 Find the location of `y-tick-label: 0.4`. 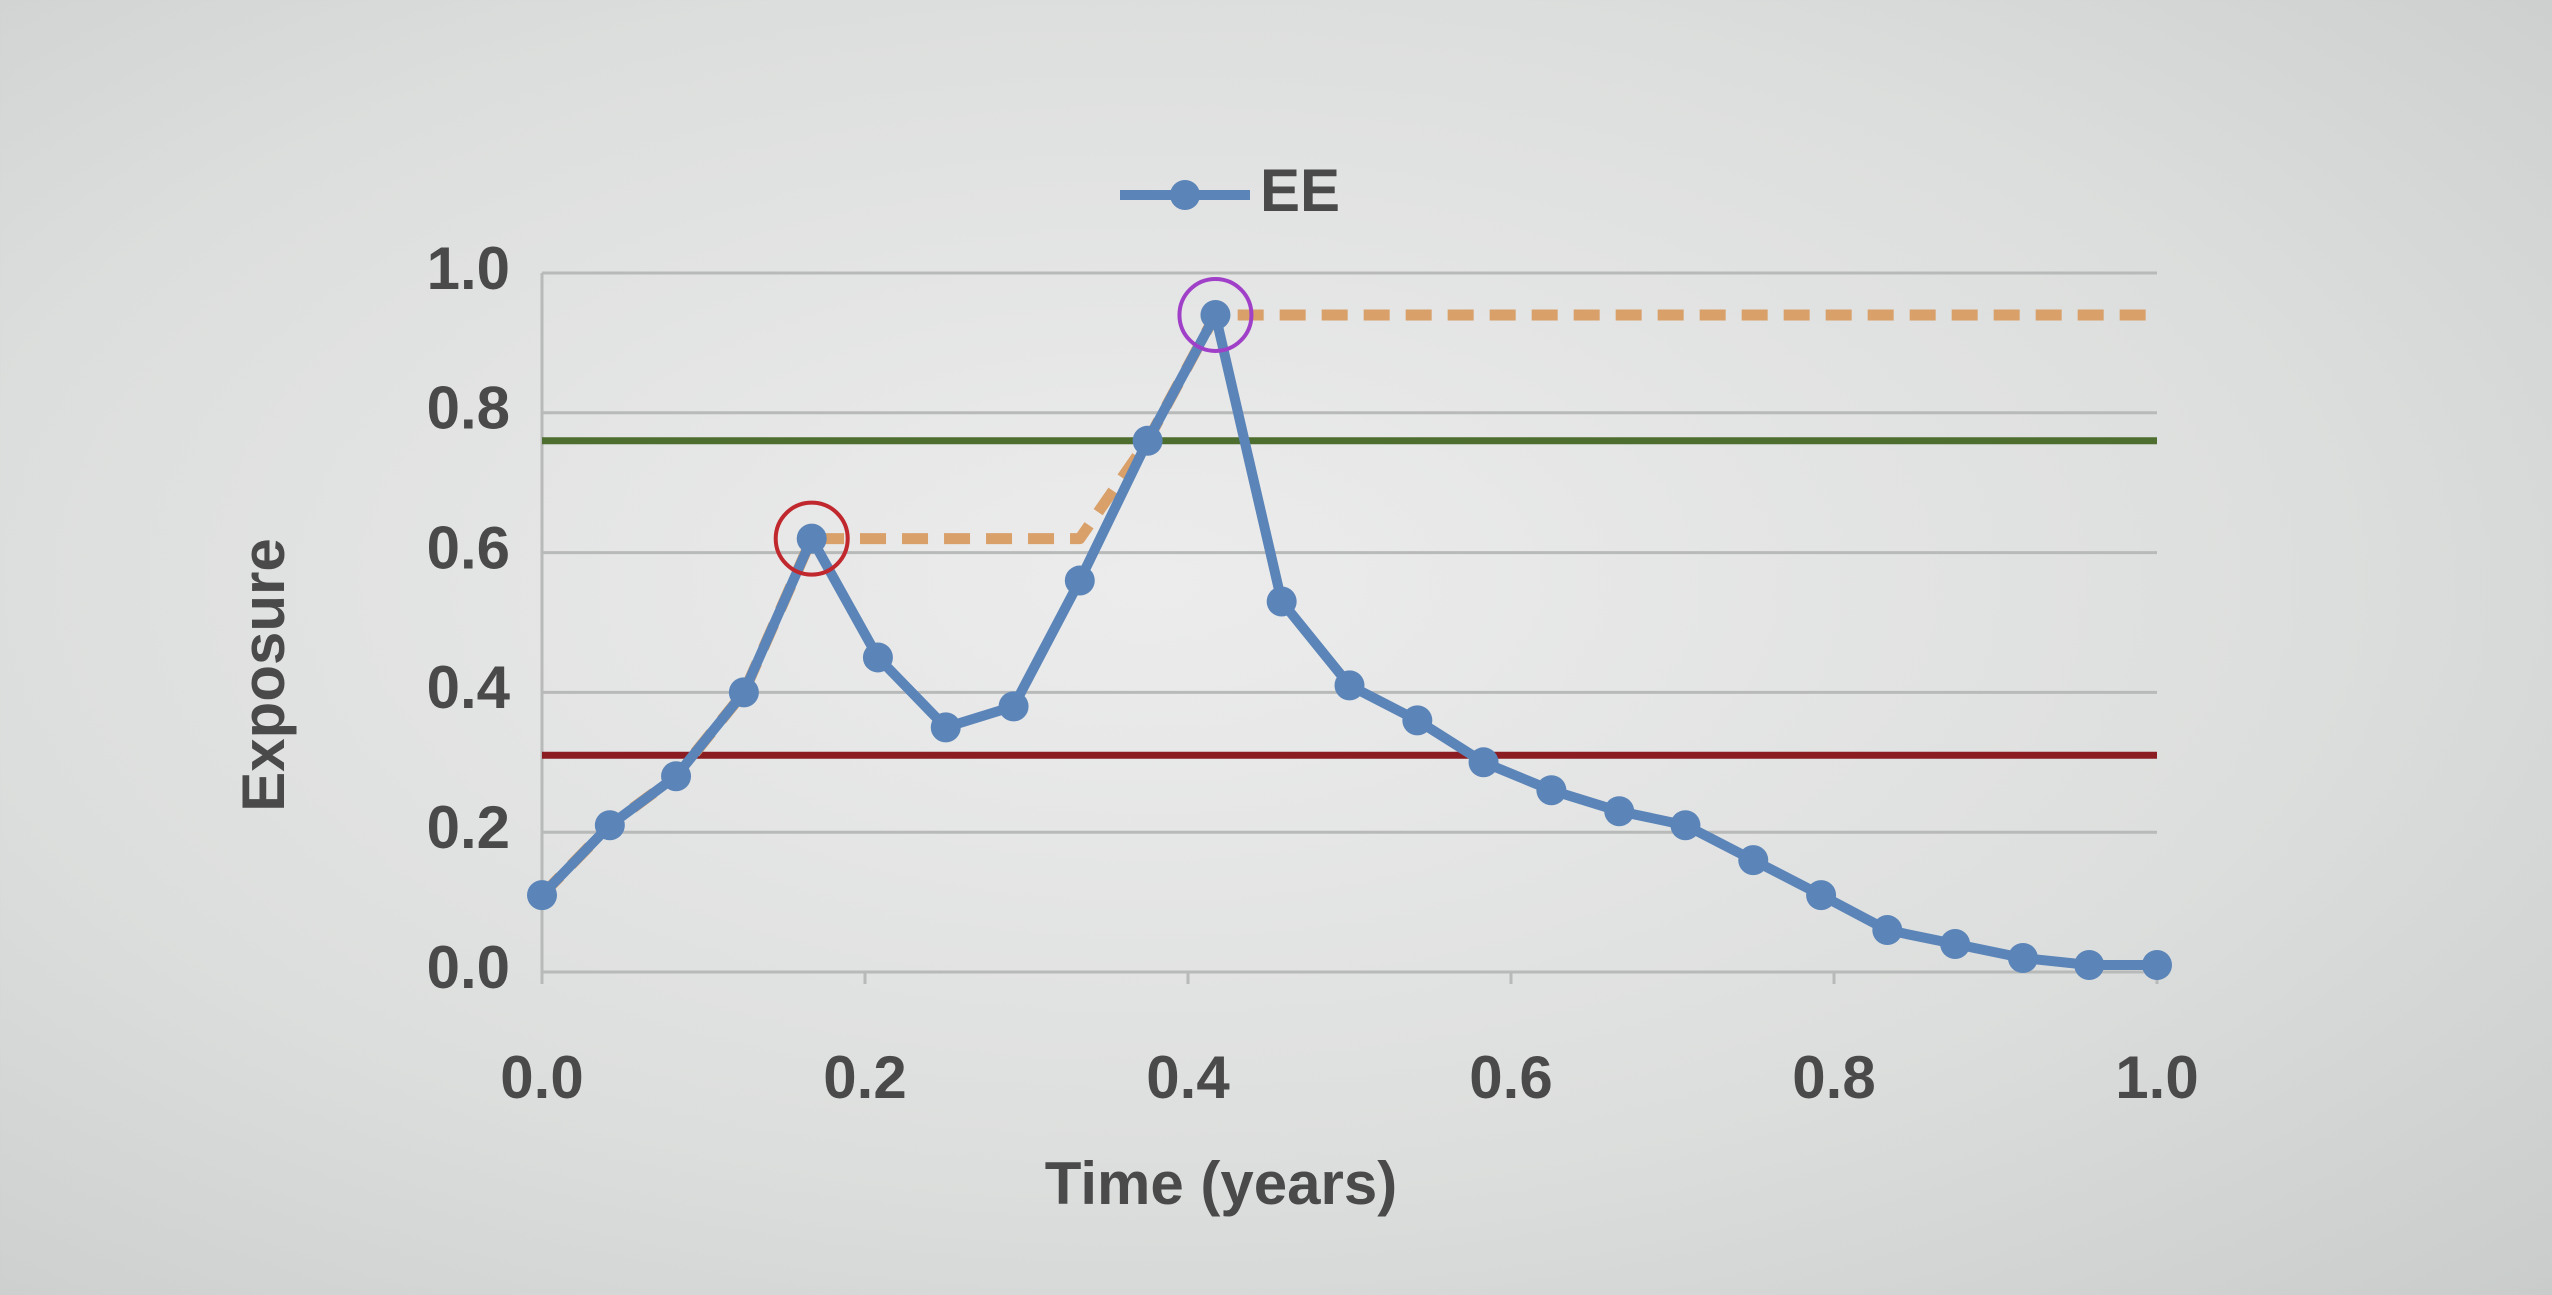

y-tick-label: 0.4 is located at coordinates (469, 687).